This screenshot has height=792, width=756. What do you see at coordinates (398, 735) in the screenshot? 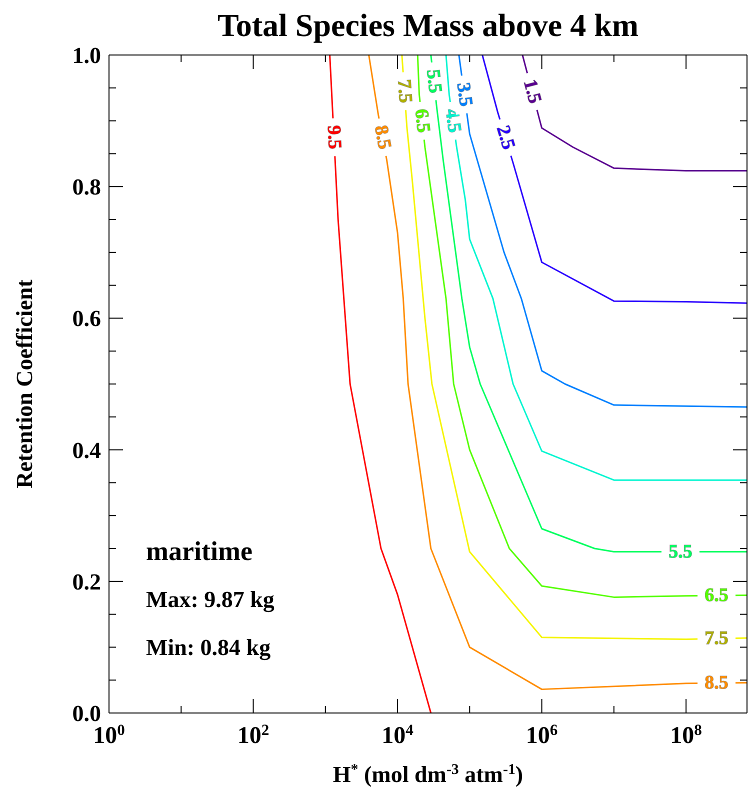
I see `x-tick-label: 10$^{4}$` at bounding box center [398, 735].